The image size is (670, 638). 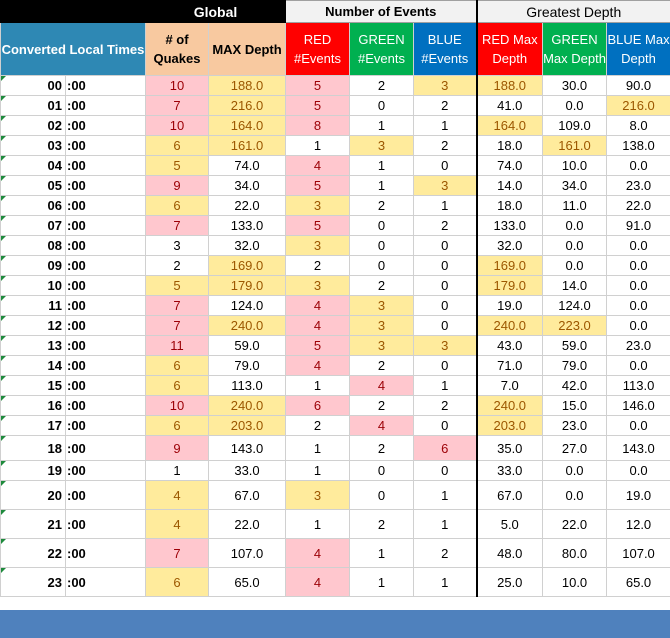 What do you see at coordinates (317, 205) in the screenshot?
I see `red-events-cell: 3` at bounding box center [317, 205].